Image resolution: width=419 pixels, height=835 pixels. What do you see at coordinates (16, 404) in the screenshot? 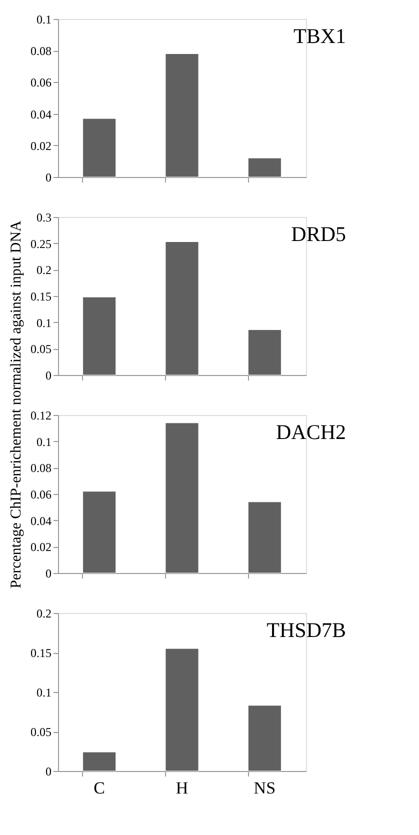
I see `y-axis-title: Percentage ChIP-enrichement normalized against input DNA` at bounding box center [16, 404].